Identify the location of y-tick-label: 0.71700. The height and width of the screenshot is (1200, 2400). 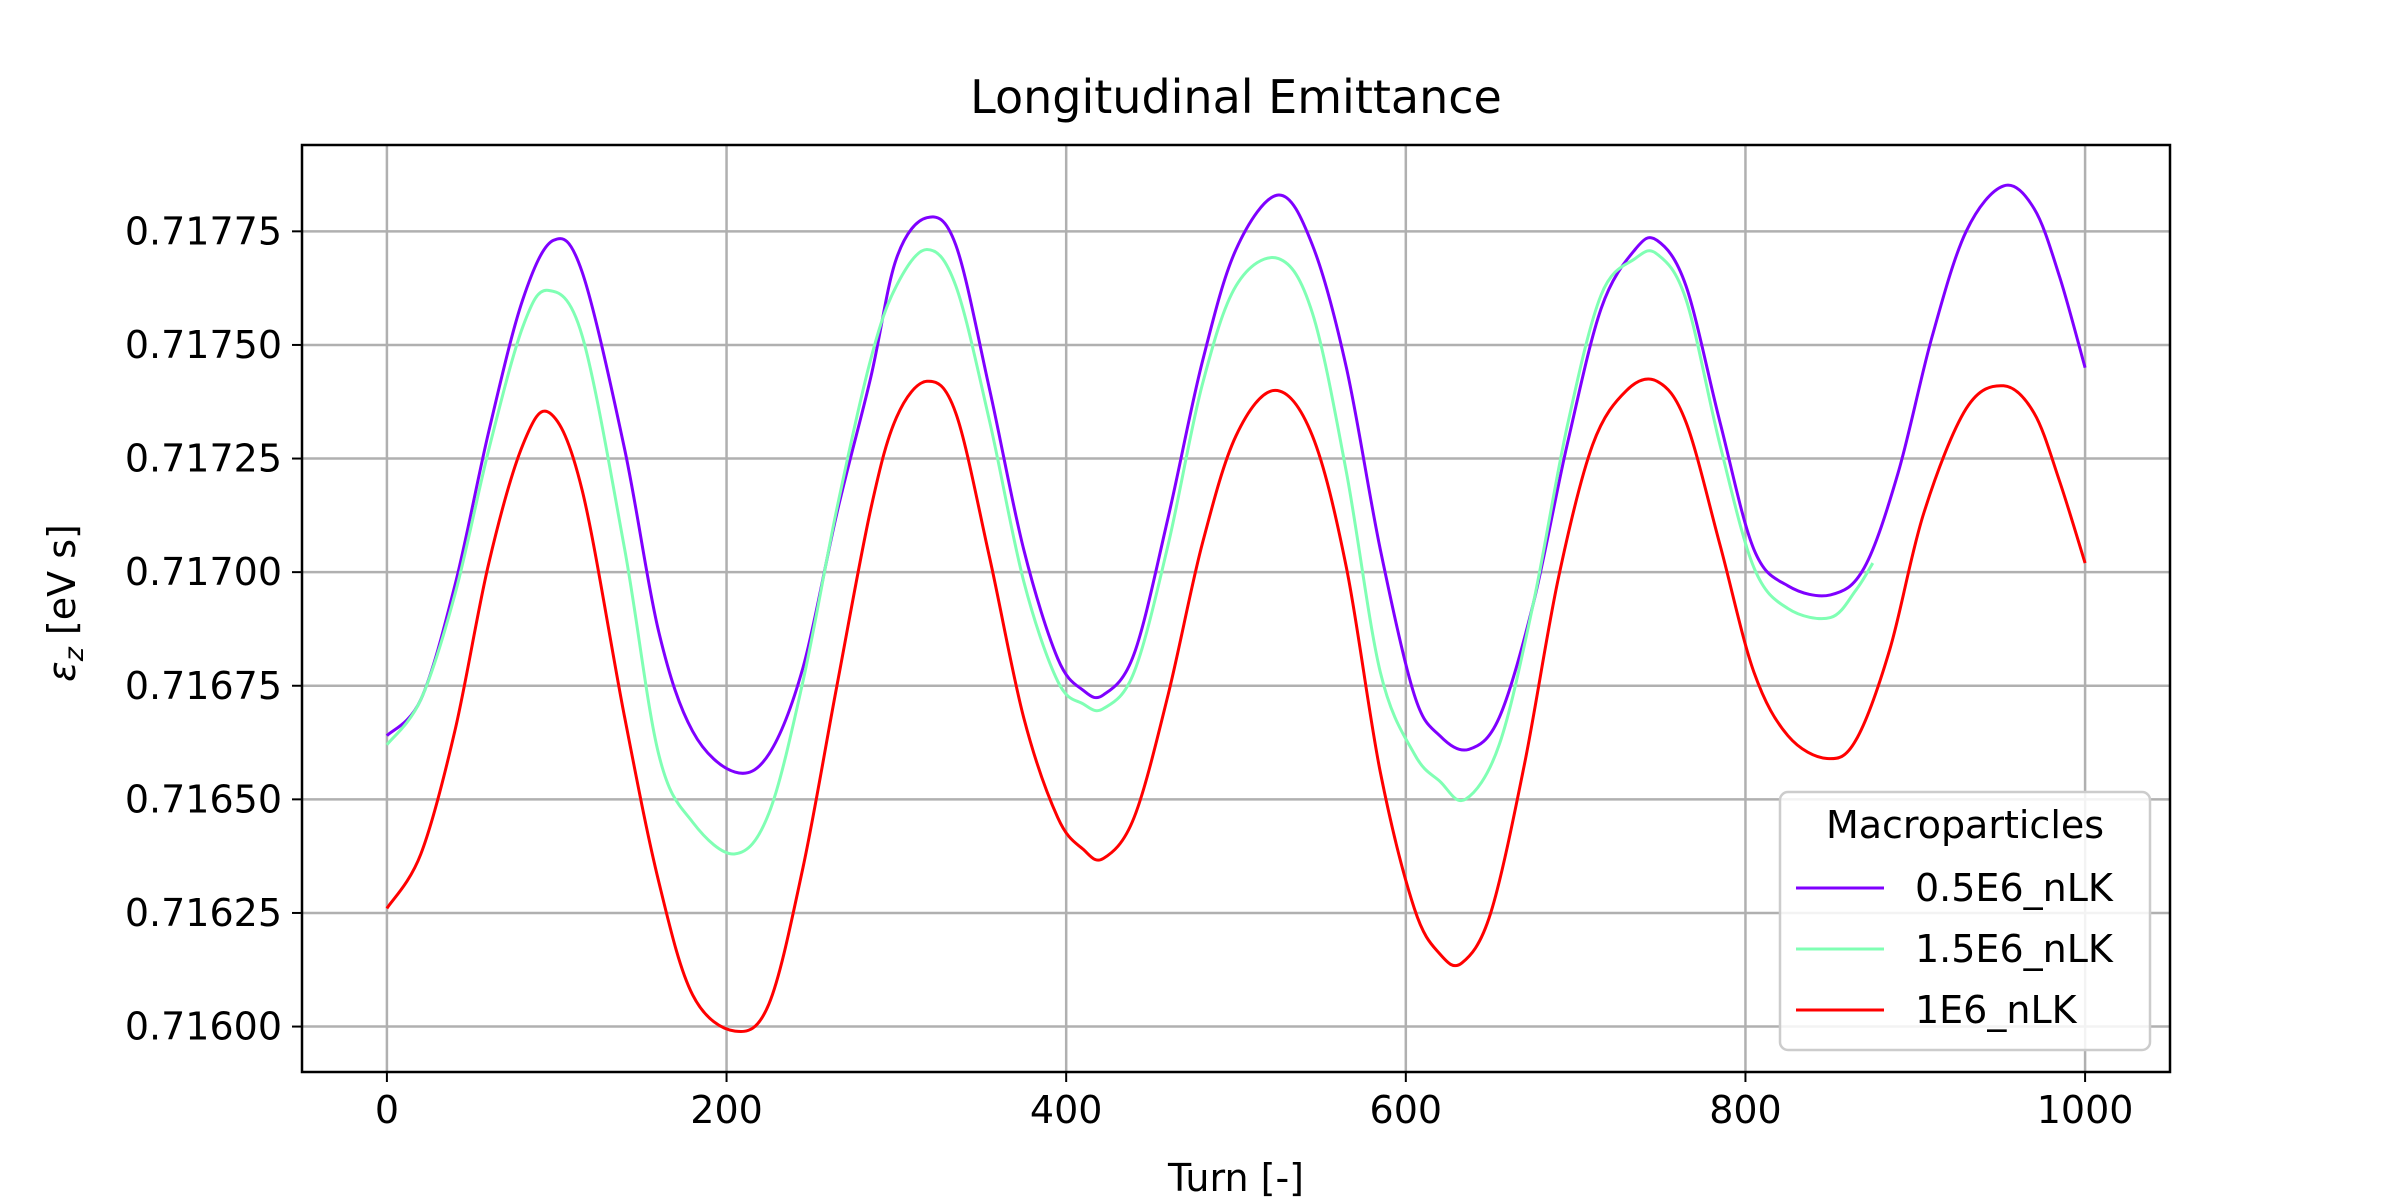
(203, 572).